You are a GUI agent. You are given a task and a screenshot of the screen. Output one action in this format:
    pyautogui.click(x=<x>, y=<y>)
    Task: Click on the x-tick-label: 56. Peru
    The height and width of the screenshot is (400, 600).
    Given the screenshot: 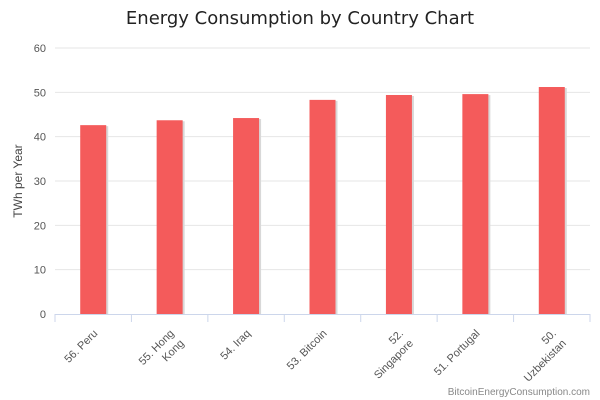 What is the action you would take?
    pyautogui.click(x=81, y=347)
    